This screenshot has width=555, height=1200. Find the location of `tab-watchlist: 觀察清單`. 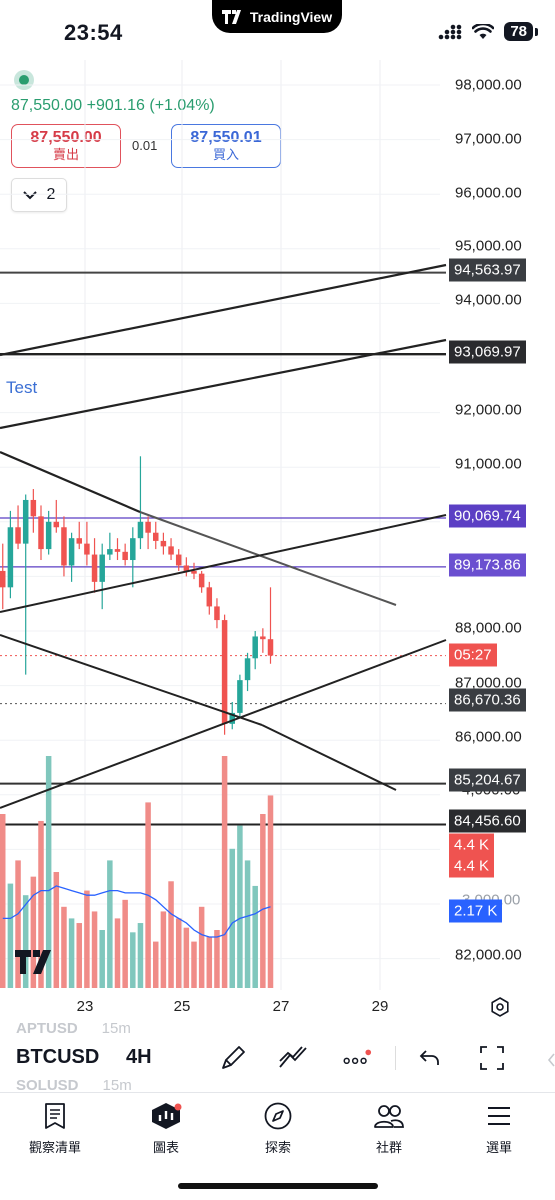

tab-watchlist: 觀察清單 is located at coordinates (55, 1128).